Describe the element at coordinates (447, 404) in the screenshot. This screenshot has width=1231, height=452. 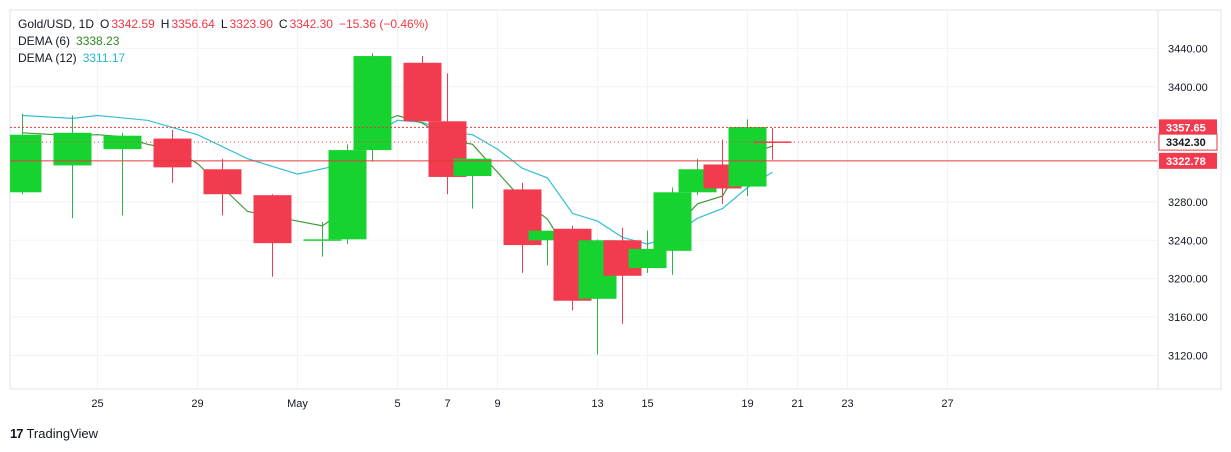
I see `x-tick-label: 7` at that location.